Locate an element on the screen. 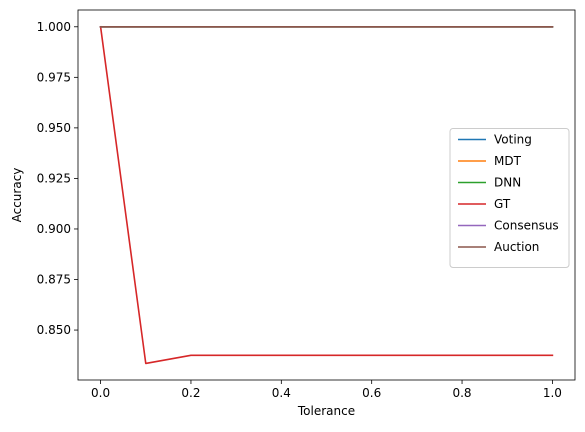 The image size is (585, 432). x-tick-label: 0.8 is located at coordinates (461, 393).